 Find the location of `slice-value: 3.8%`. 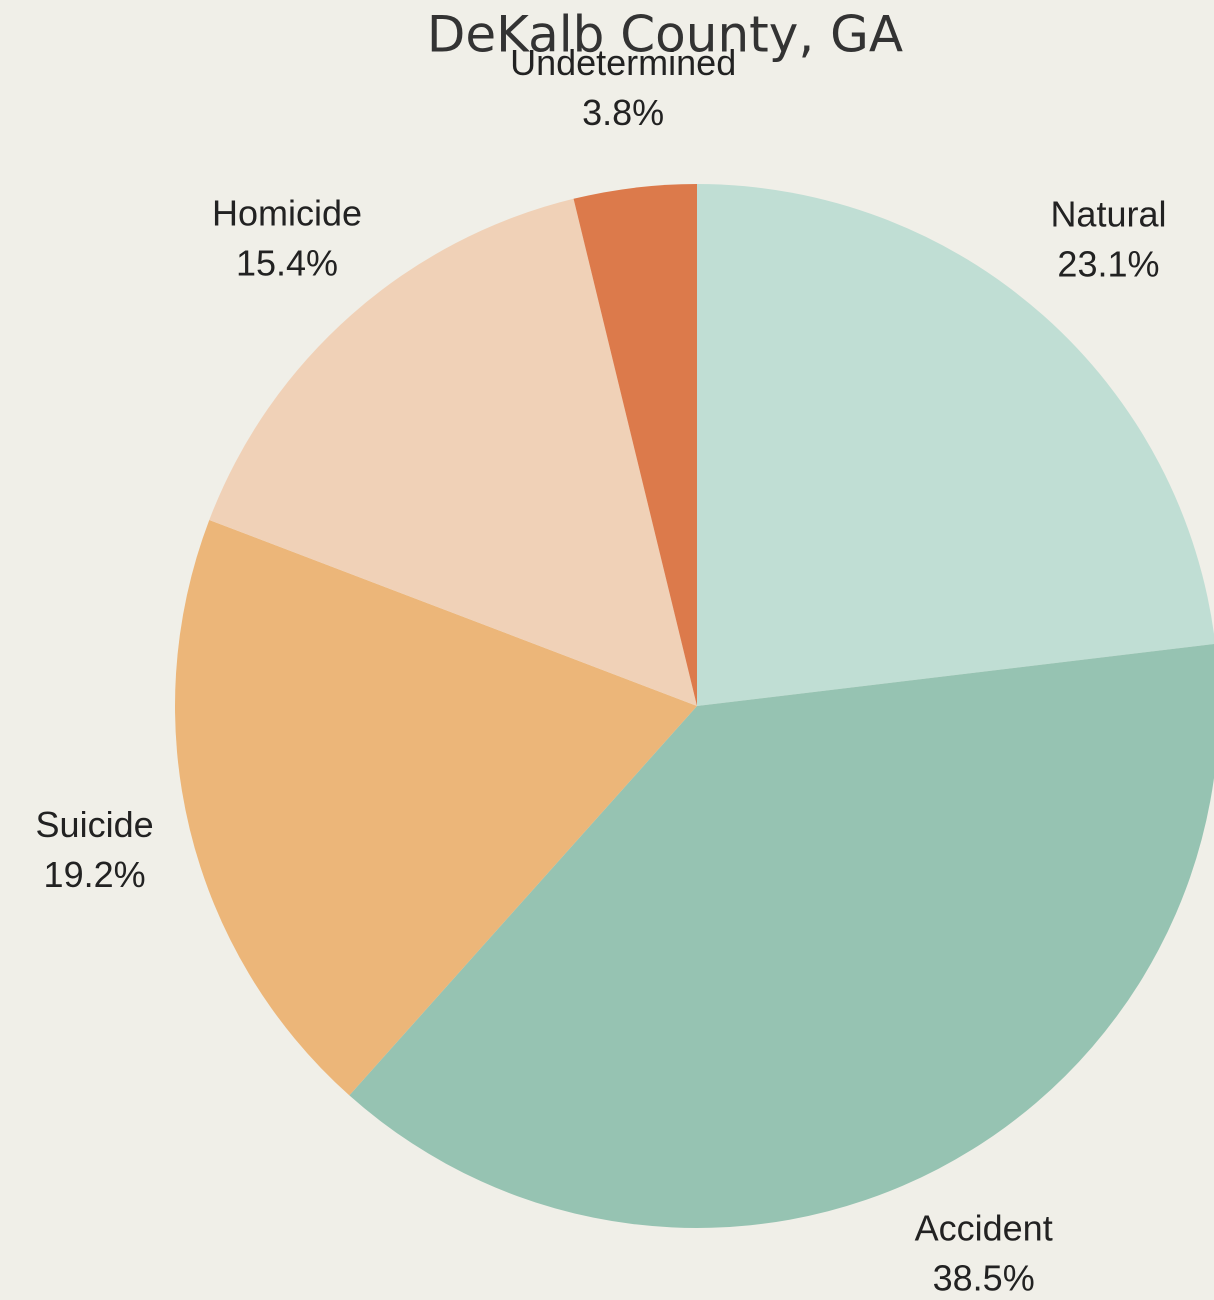

slice-value: 3.8% is located at coordinates (623, 112).